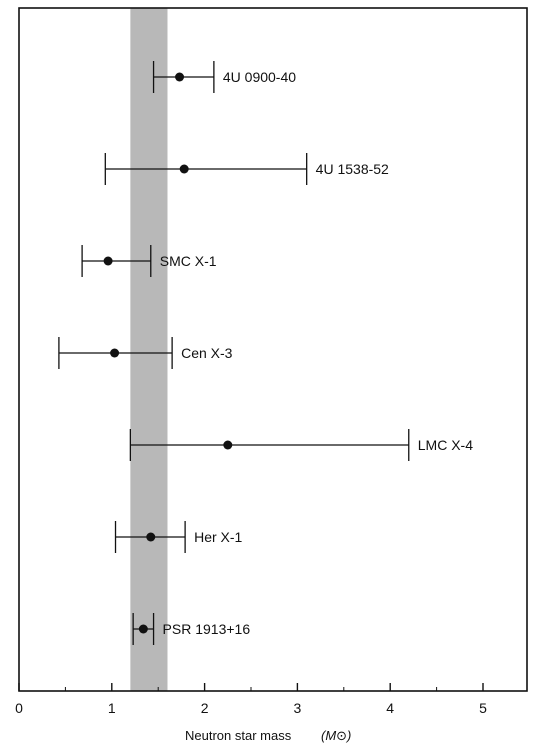  What do you see at coordinates (246, 169) in the screenshot?
I see `data-point-4u-1538-52: 4U 1538-52` at bounding box center [246, 169].